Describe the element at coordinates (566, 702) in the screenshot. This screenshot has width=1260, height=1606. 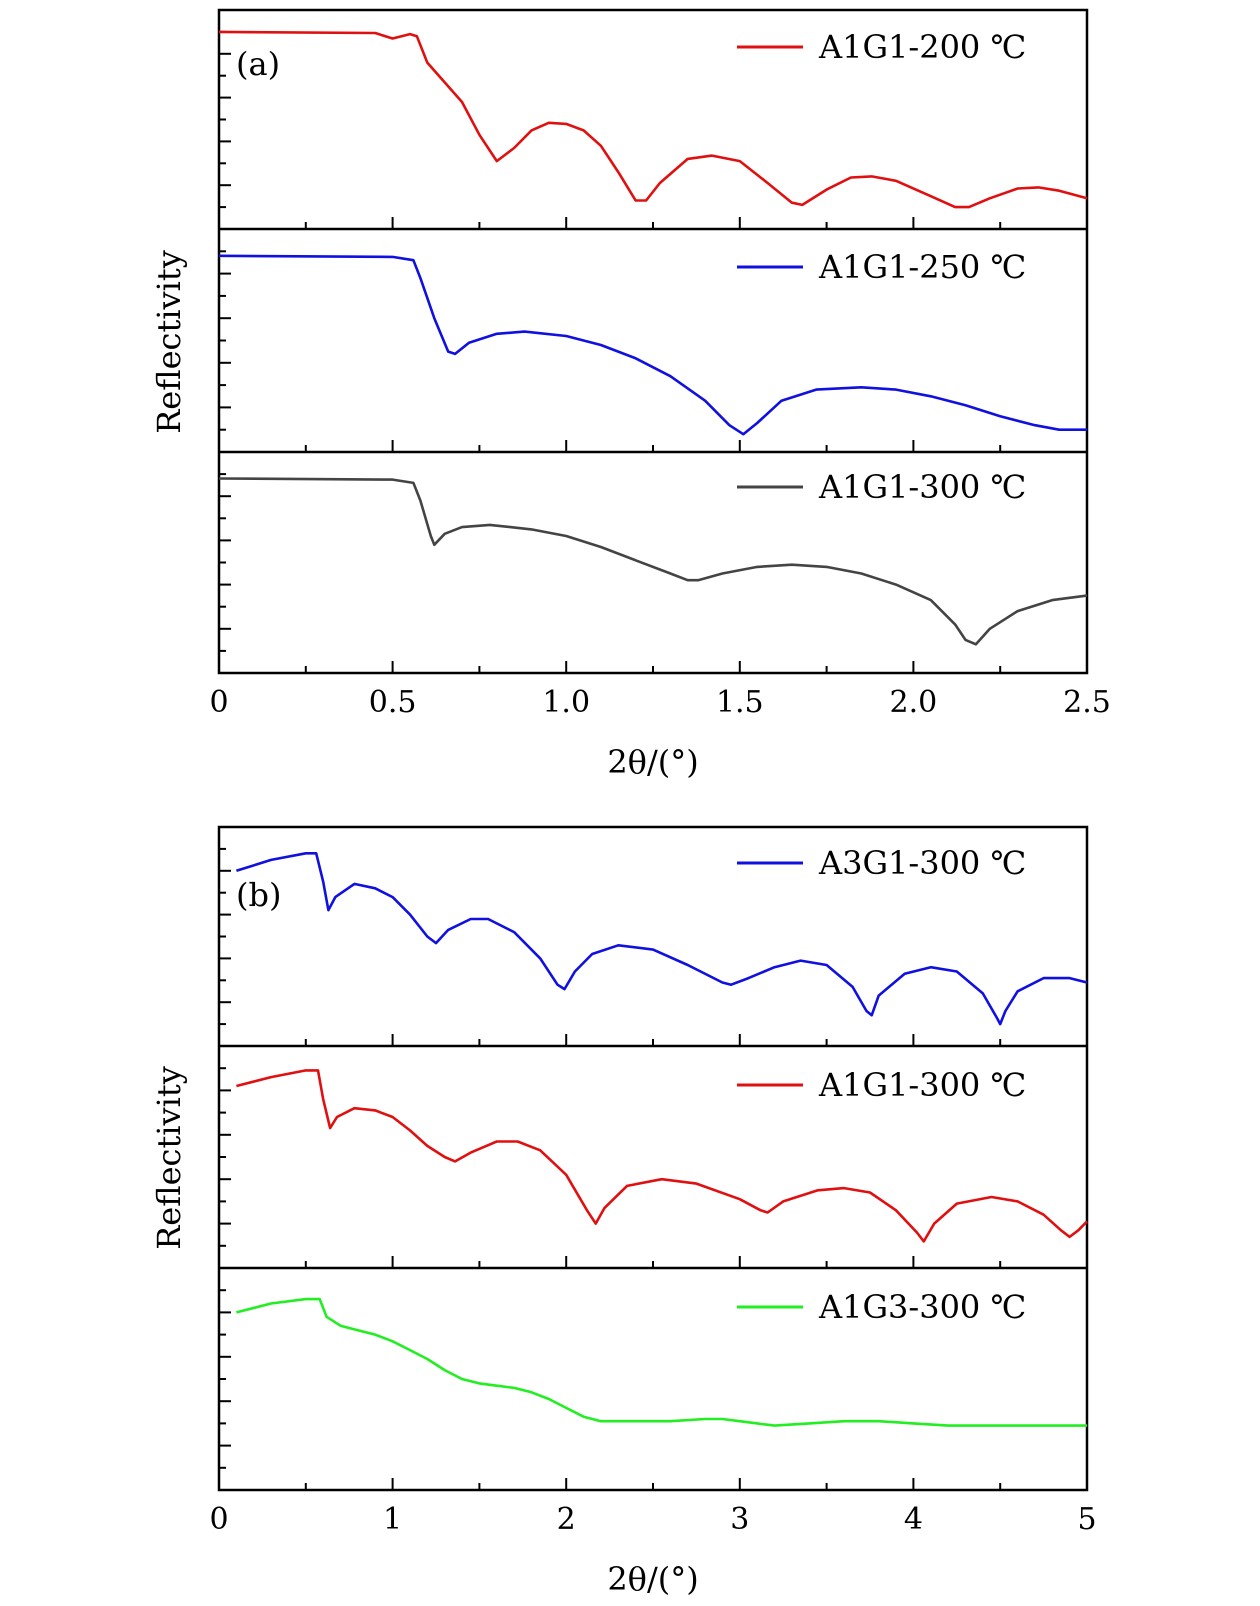
I see `x-tick-label: 1.0` at that location.